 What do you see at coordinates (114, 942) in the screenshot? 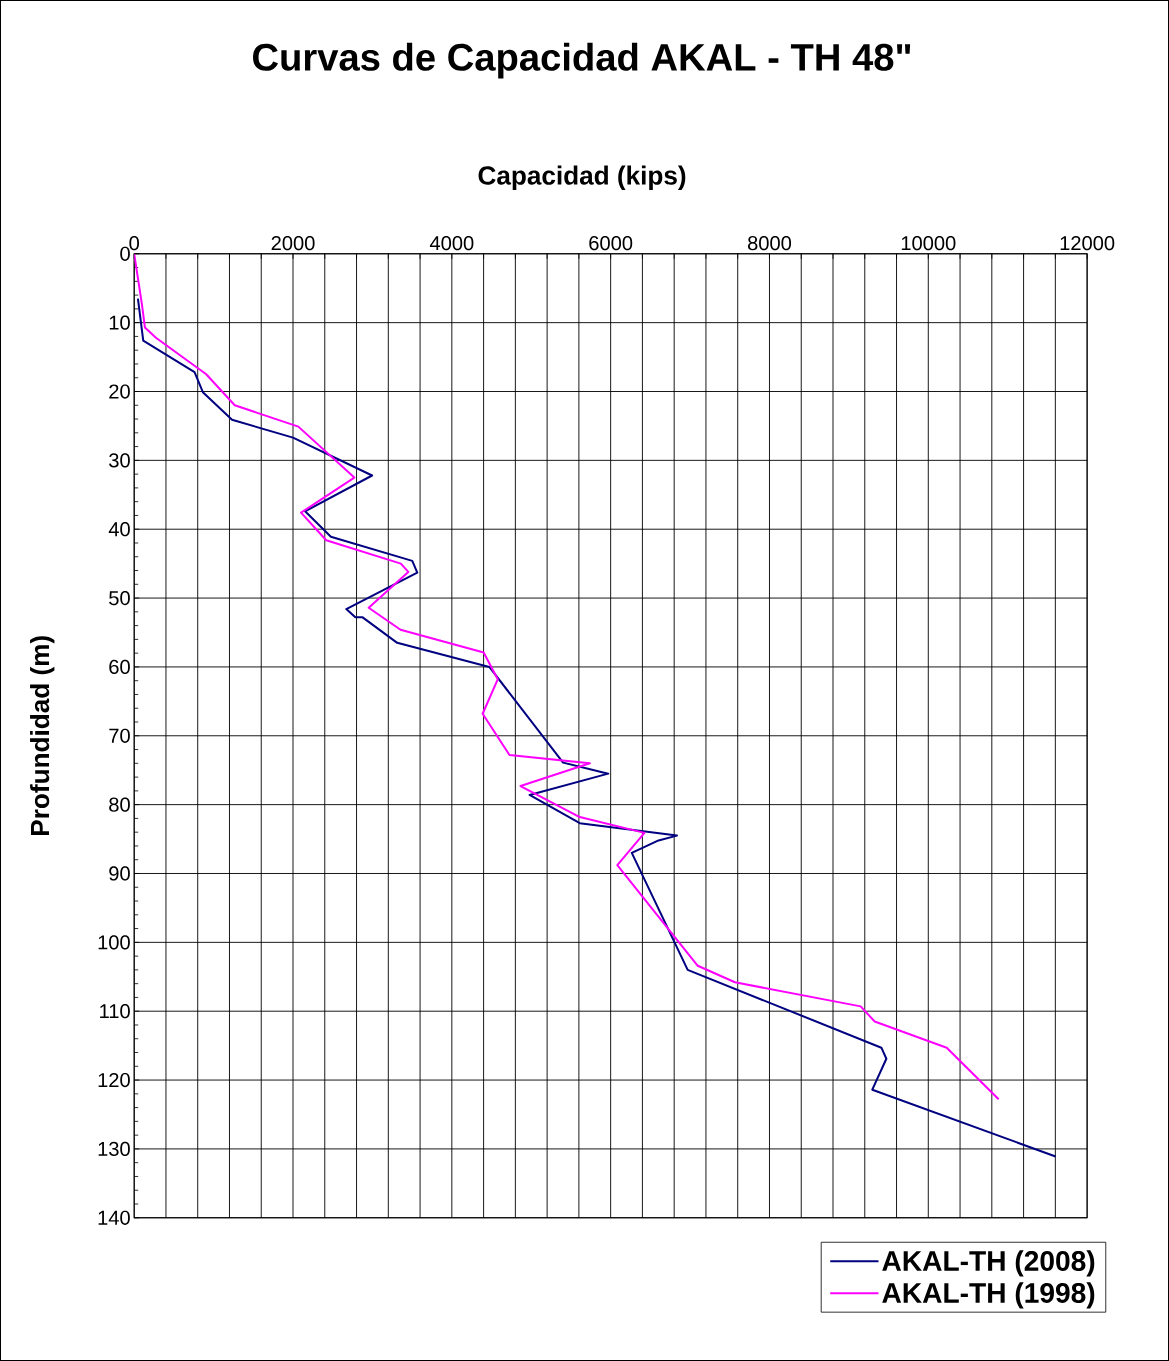
I see `y-tick-label: 100` at bounding box center [114, 942].